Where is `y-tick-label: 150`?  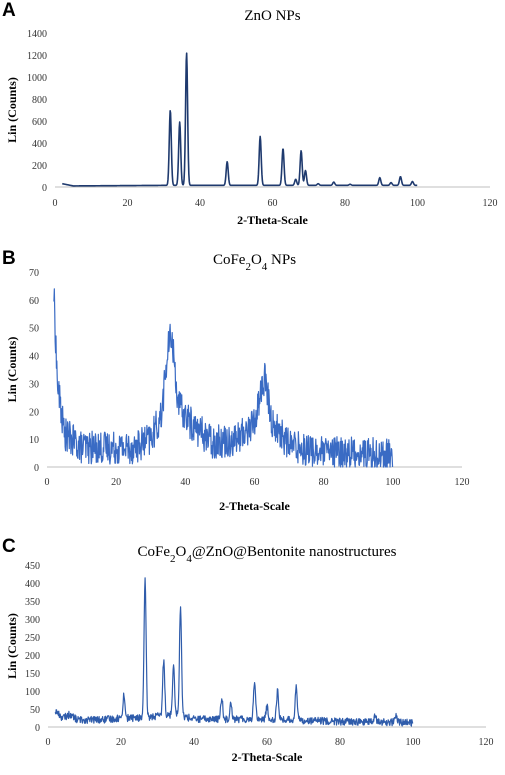
y-tick-label: 150 is located at coordinates (32, 674).